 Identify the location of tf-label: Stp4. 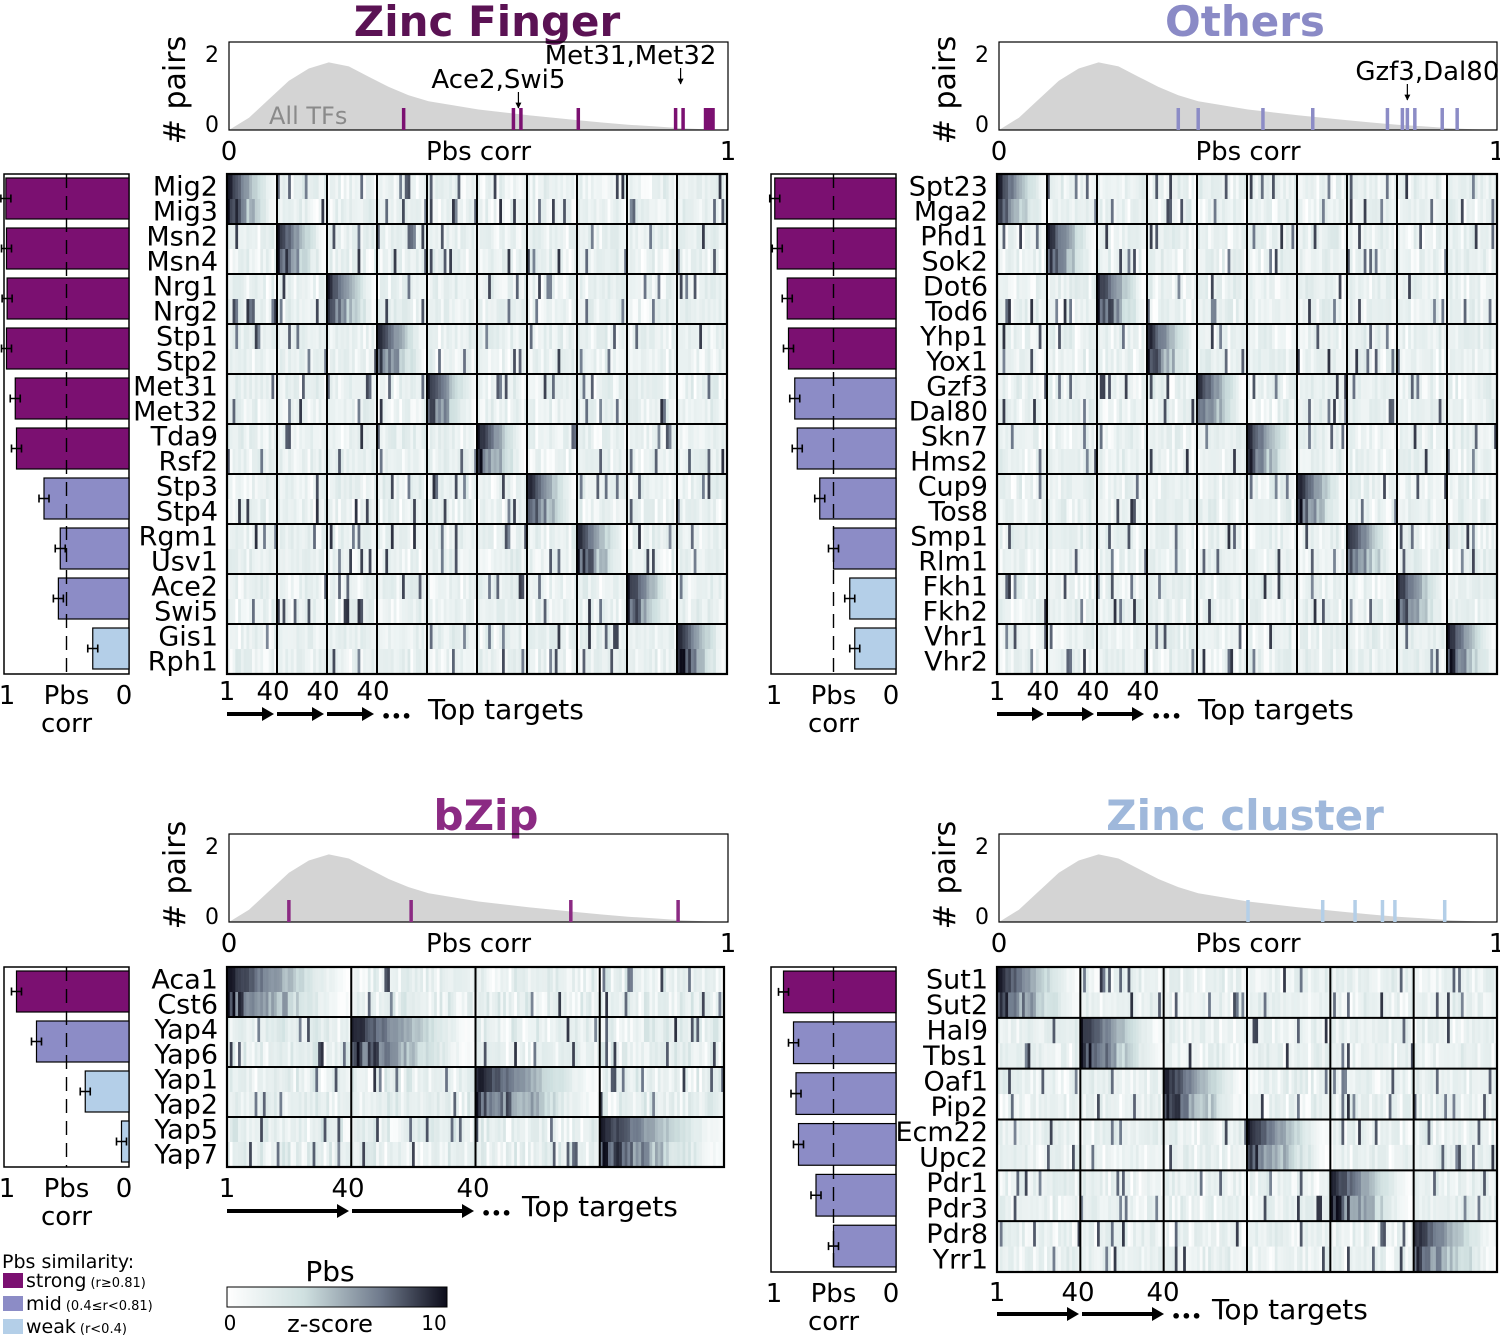
(187, 512).